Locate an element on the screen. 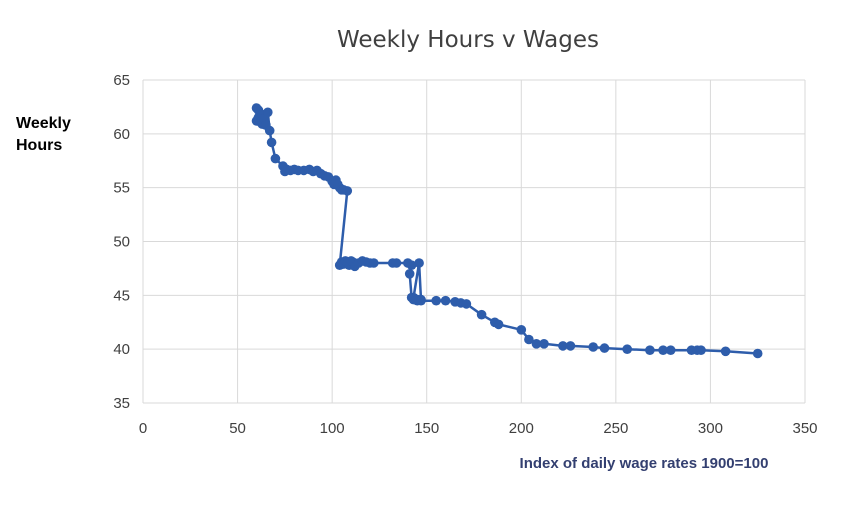  y-tick-labels: 35 40 45 50 55 60 65 is located at coordinates (121, 242).